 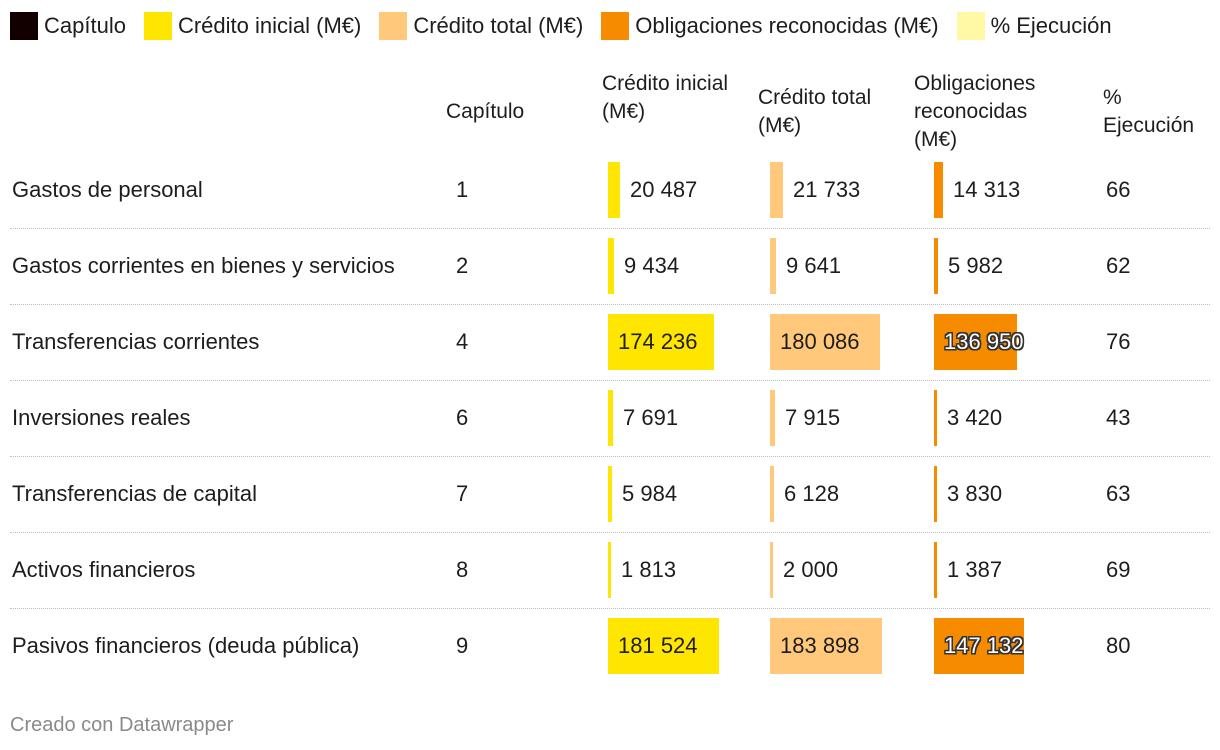 What do you see at coordinates (462, 341) in the screenshot?
I see `row-capitulo: 4` at bounding box center [462, 341].